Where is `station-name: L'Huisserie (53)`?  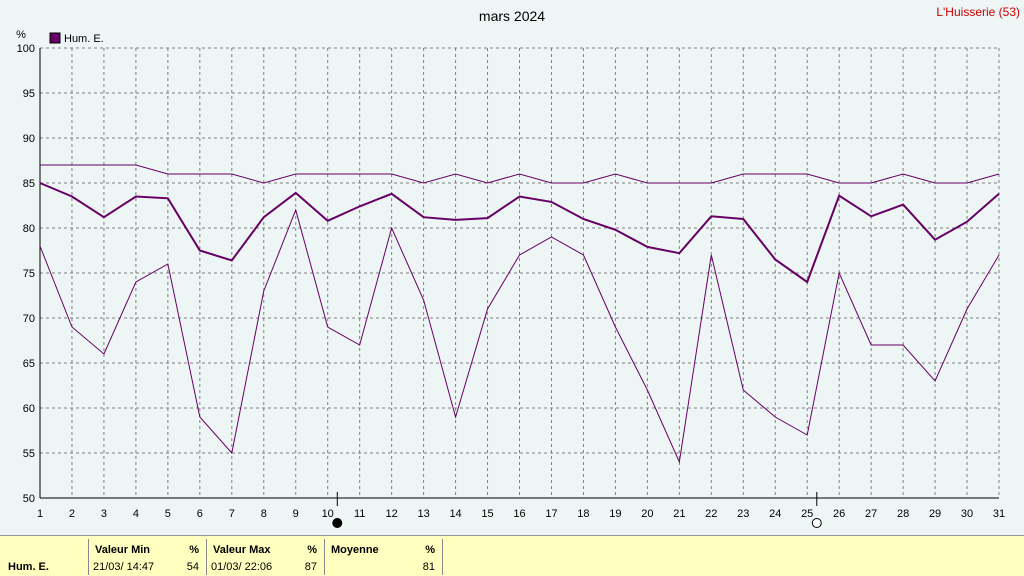
station-name: L'Huisserie (53) is located at coordinates (978, 12).